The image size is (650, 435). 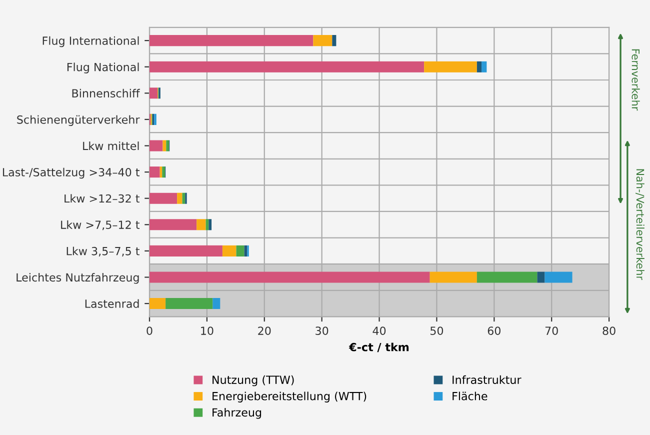 I want to click on y-tick-label: Lastenrad, so click(x=112, y=303).